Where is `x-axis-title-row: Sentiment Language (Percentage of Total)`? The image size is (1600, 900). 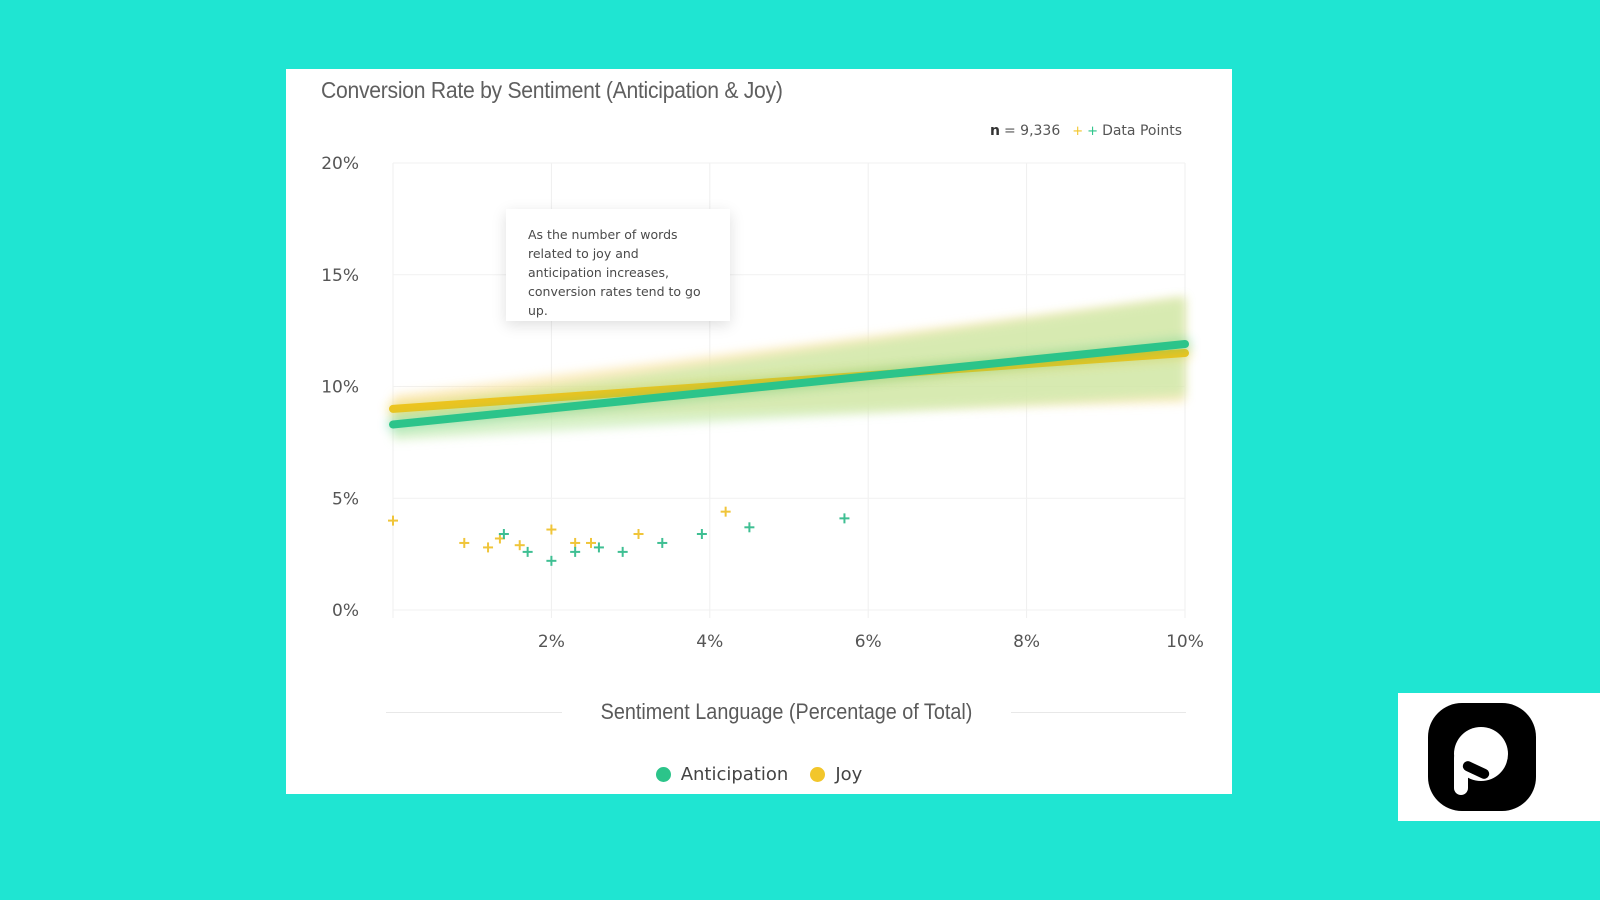
x-axis-title-row: Sentiment Language (Percentage of Total) is located at coordinates (786, 712).